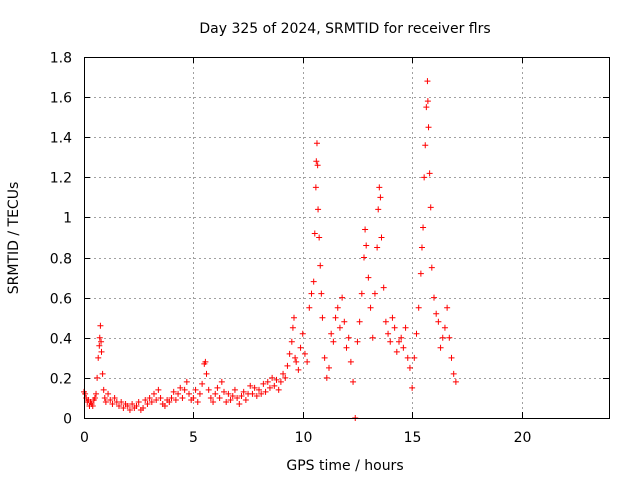  What do you see at coordinates (61, 380) in the screenshot?
I see `y-tick-label: 0.2` at bounding box center [61, 380].